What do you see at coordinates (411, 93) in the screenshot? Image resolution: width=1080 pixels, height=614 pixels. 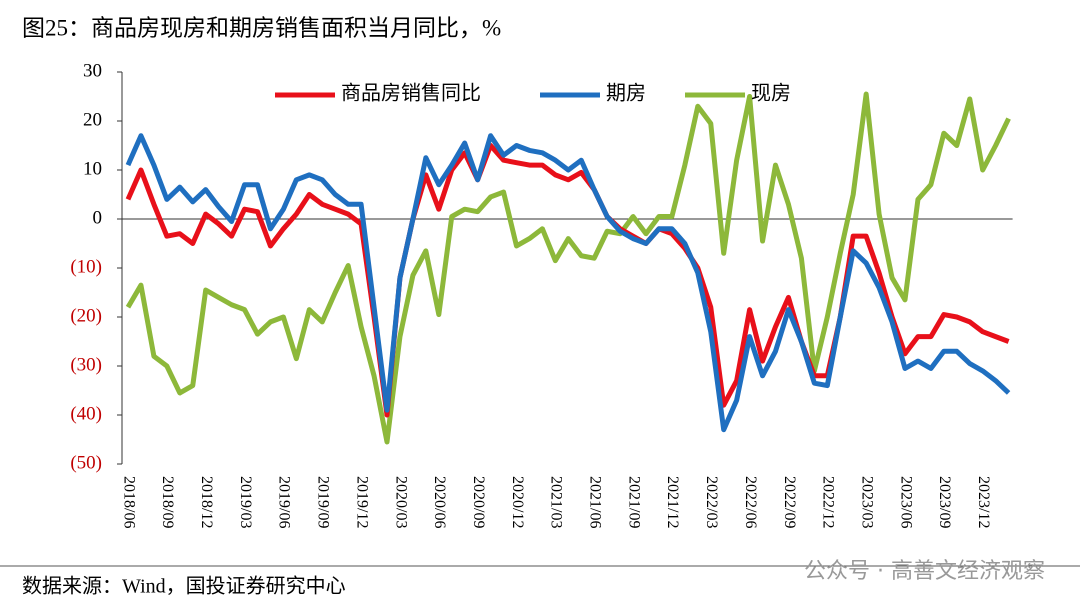 I see `legend-label: 商品房销售同比` at bounding box center [411, 93].